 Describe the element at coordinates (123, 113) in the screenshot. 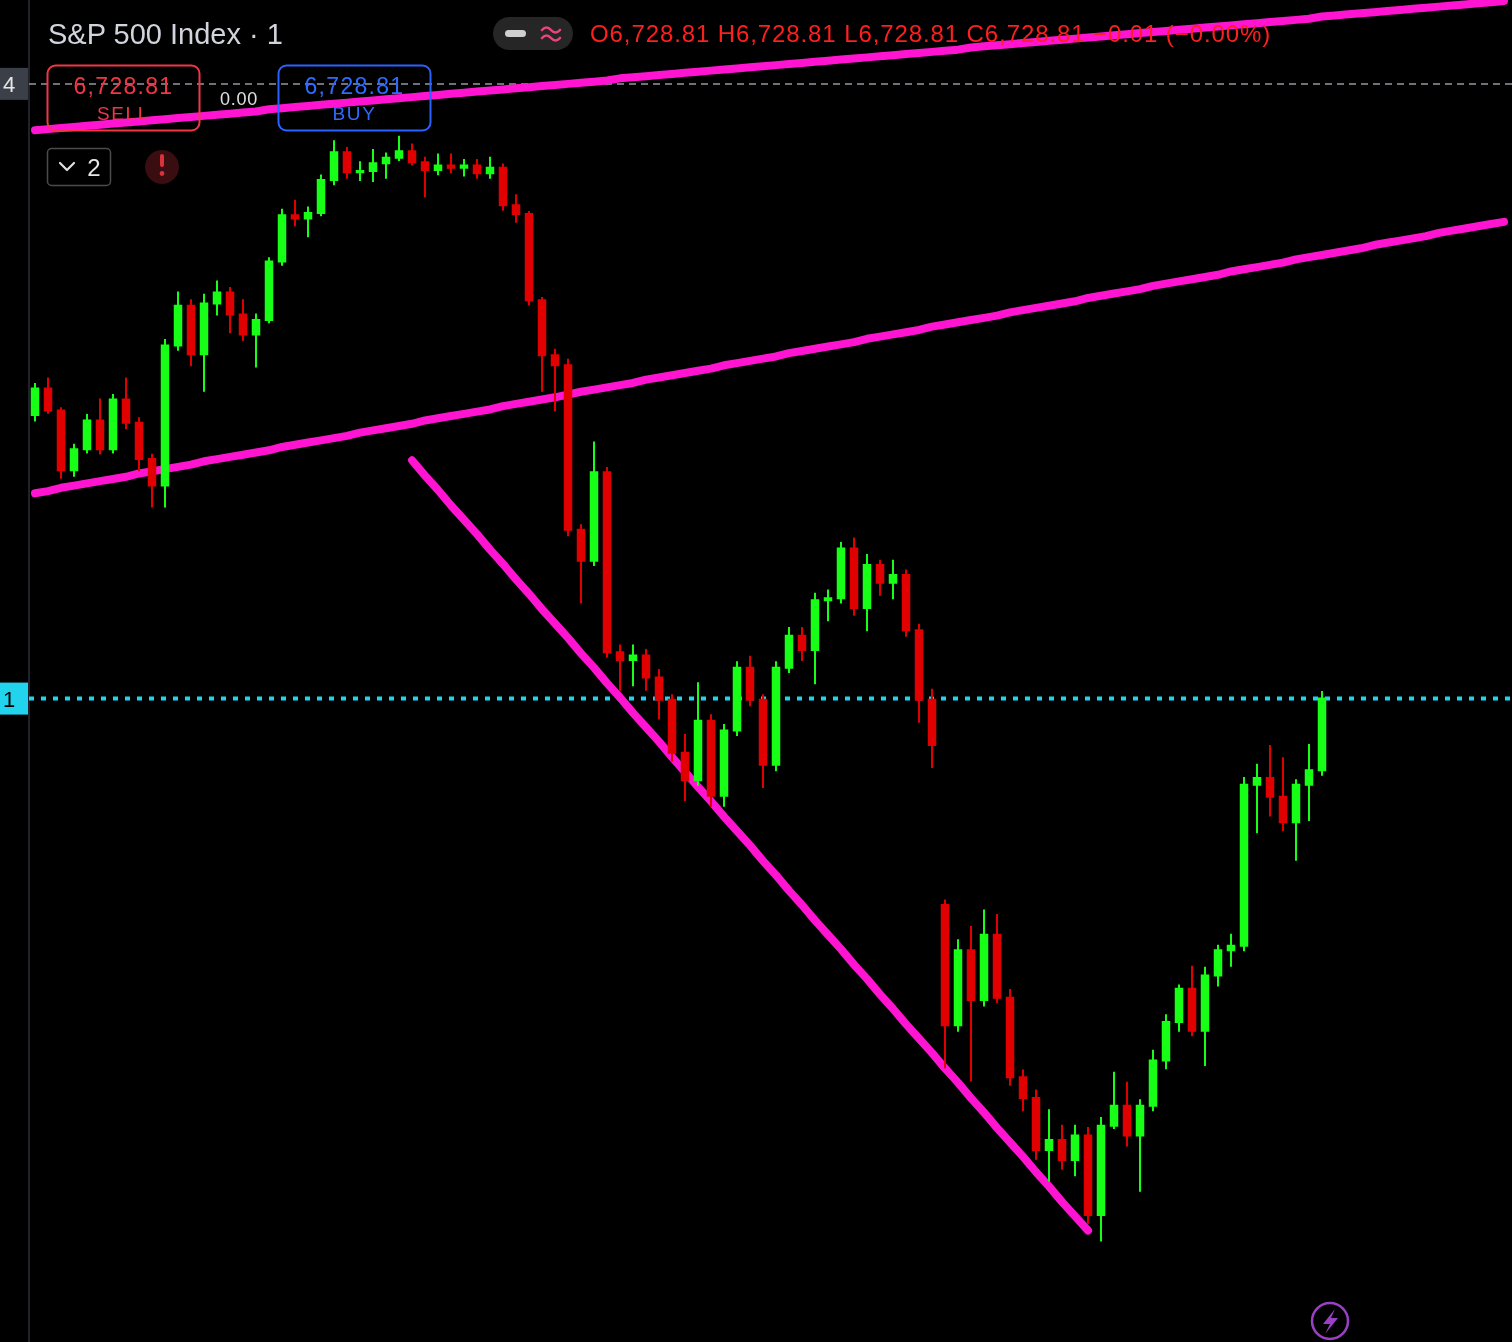

I see `annotation: SELL` at that location.